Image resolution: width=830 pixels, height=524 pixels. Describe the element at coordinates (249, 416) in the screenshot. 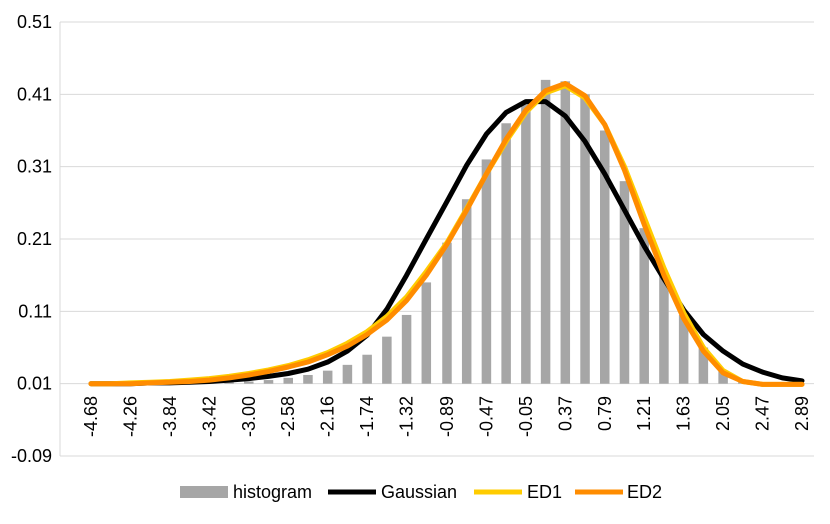

I see `x-tick-label: -3.00` at that location.